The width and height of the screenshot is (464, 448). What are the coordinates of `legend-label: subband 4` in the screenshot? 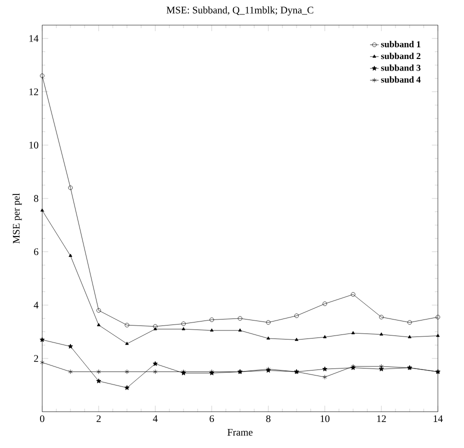 It's located at (401, 79).